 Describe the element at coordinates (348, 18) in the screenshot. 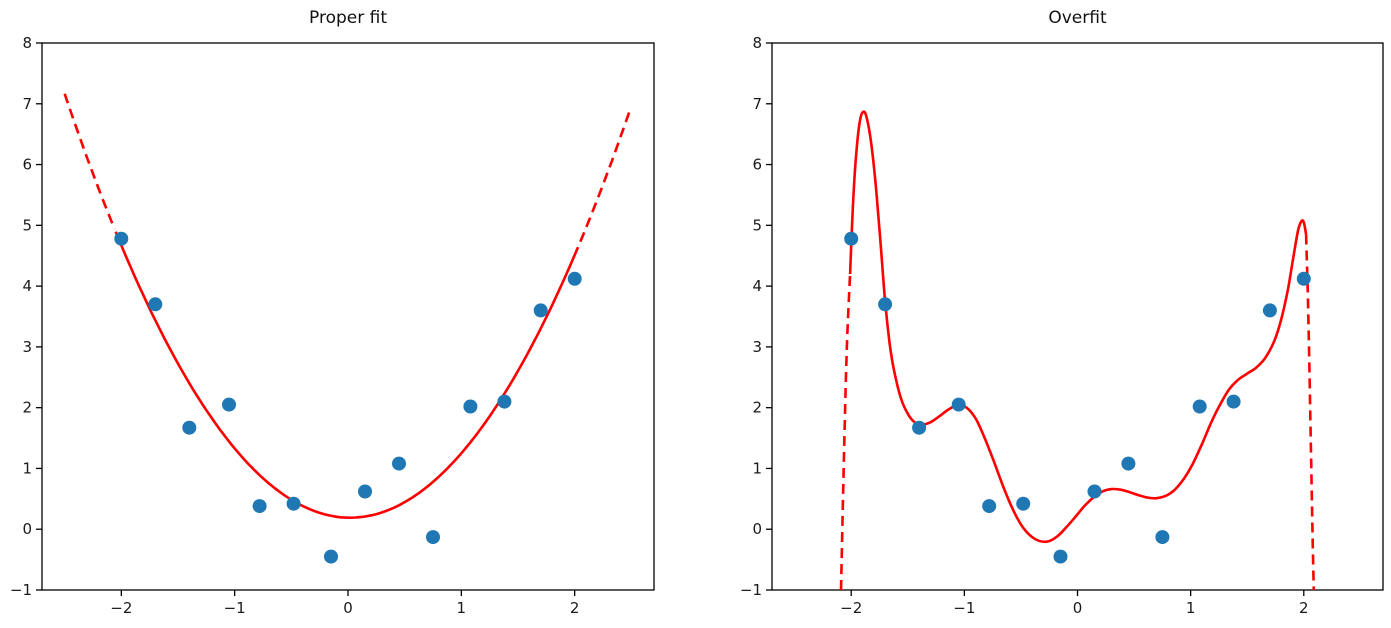

I see `plot-title-proper-fit: Proper fit` at that location.